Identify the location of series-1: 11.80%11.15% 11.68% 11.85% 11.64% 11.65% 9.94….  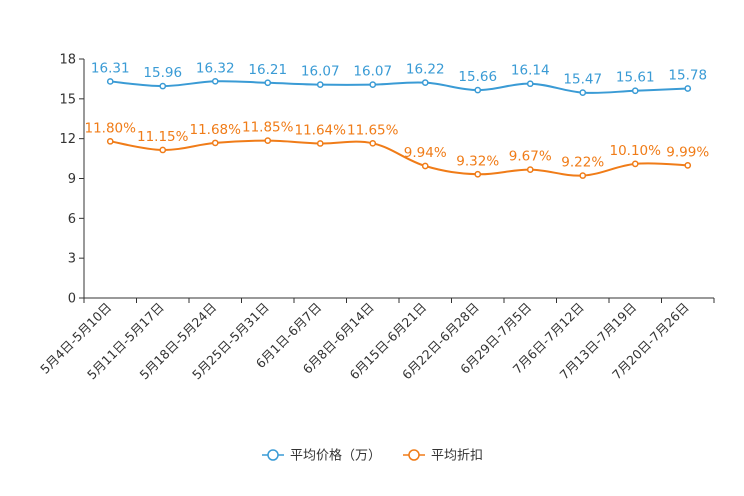
(397, 149).